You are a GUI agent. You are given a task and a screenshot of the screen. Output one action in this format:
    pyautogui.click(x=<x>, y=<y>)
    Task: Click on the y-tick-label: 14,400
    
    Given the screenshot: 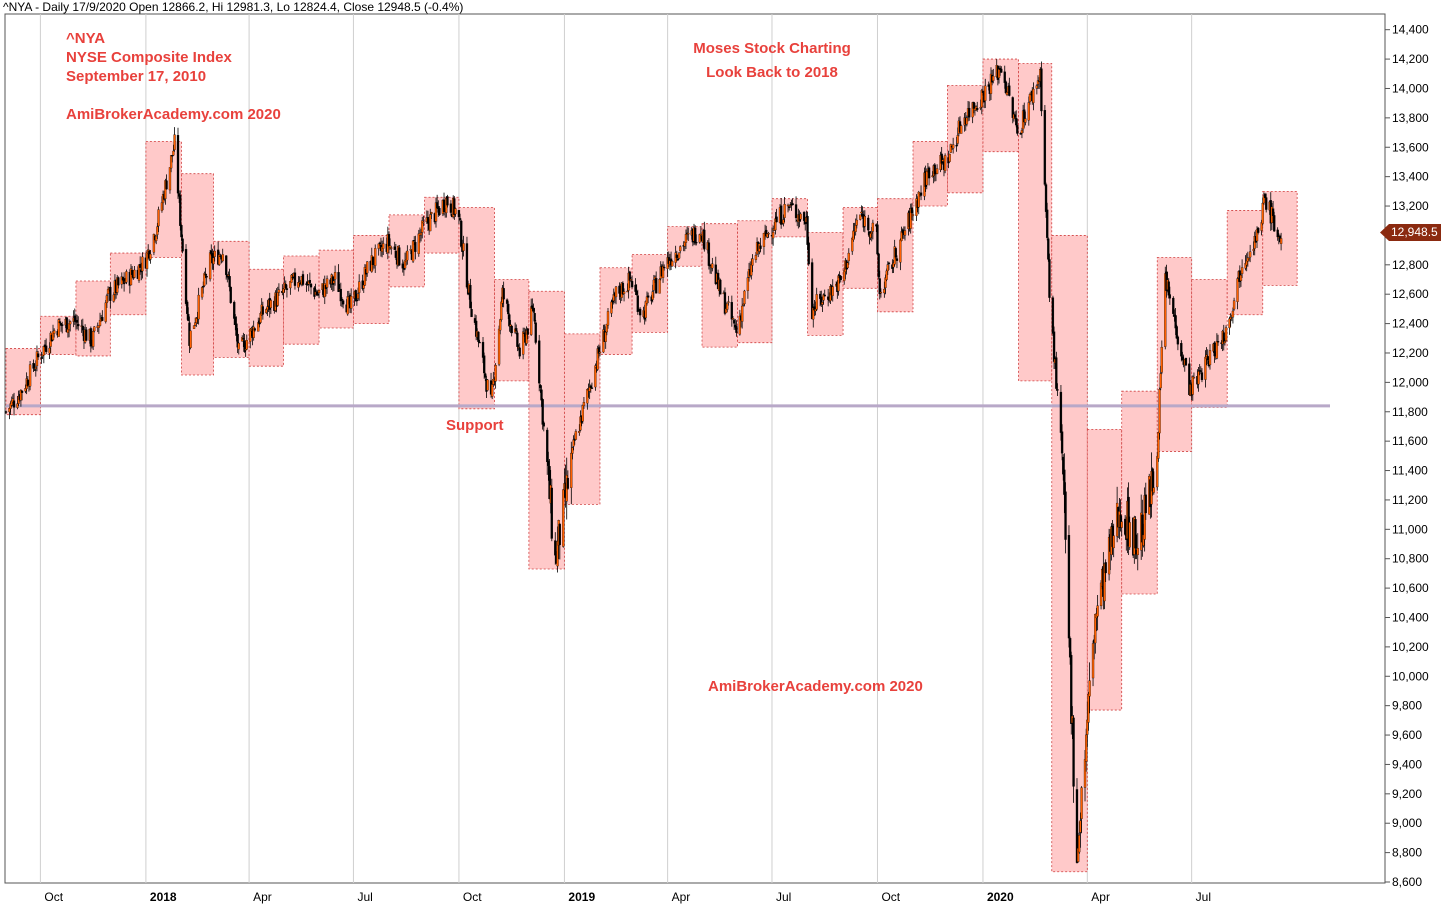 What is the action you would take?
    pyautogui.click(x=1410, y=30)
    